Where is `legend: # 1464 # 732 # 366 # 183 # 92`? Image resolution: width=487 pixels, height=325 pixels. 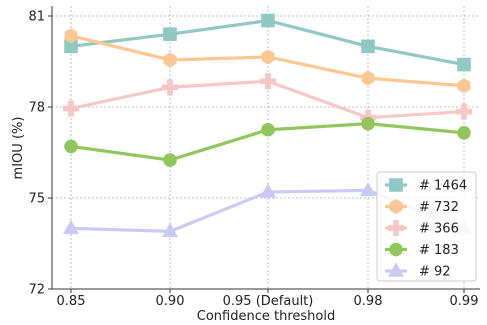
legend: # 1464 # 732 # 366 # 183 # 92 is located at coordinates (426, 226).